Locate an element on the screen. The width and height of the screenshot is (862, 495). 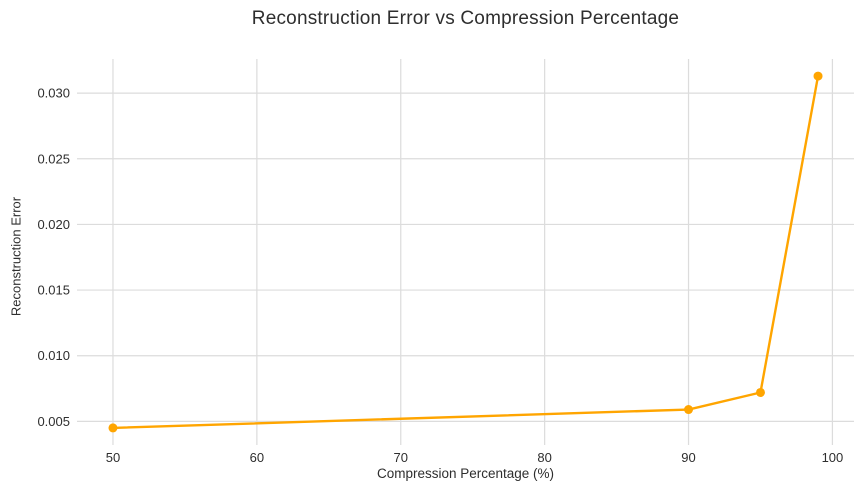
y-tick-label: 0.010 is located at coordinates (53, 355).